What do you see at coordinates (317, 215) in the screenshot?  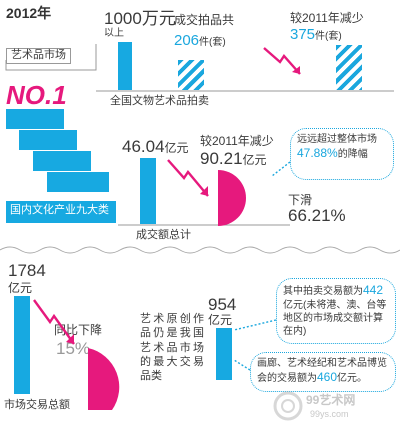 I see `turnover-drop-value: 66.21%` at bounding box center [317, 215].